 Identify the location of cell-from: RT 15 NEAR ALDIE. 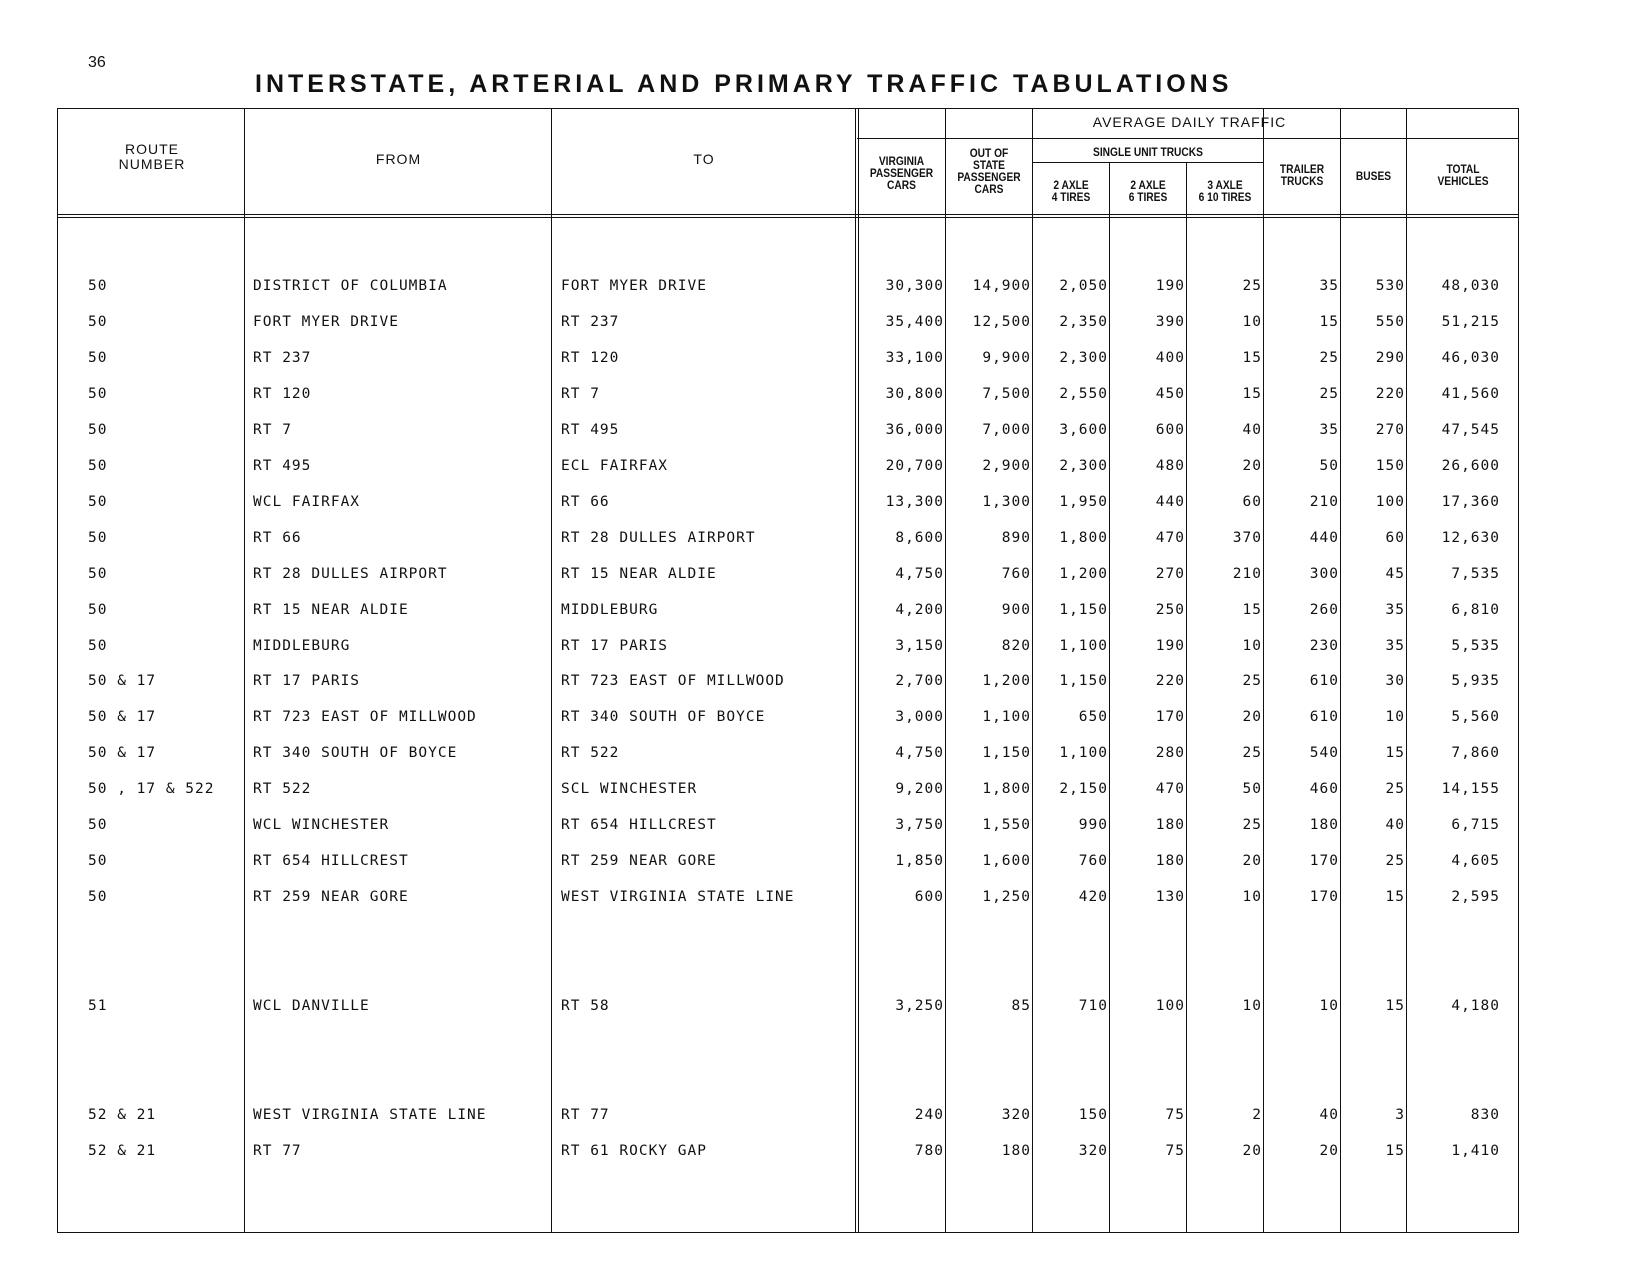
(331, 610).